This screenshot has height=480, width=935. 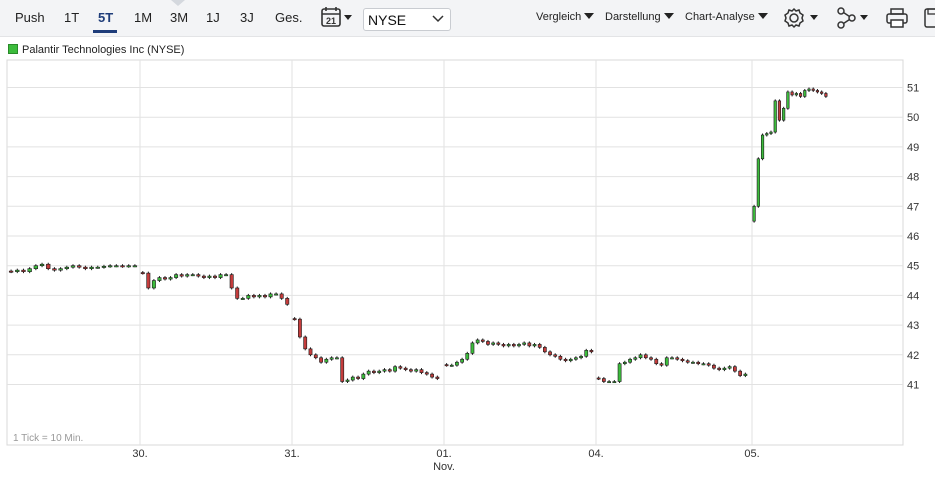 What do you see at coordinates (407, 19) in the screenshot?
I see `exchange-select: NYSE` at bounding box center [407, 19].